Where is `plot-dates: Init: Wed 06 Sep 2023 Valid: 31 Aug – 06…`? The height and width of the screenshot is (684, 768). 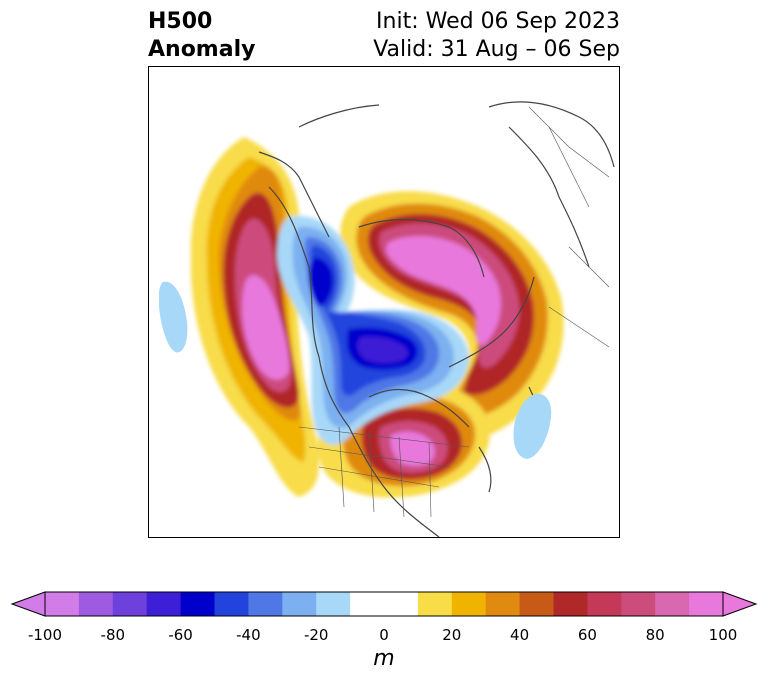
plot-dates: Init: Wed 06 Sep 2023 Valid: 31 Aug – 06… is located at coordinates (496, 36).